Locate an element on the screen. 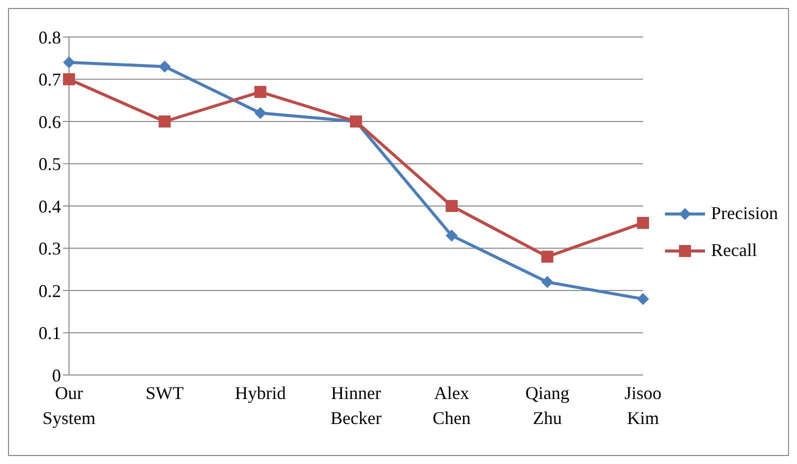 The image size is (797, 464). legend-label: Recall is located at coordinates (734, 250).